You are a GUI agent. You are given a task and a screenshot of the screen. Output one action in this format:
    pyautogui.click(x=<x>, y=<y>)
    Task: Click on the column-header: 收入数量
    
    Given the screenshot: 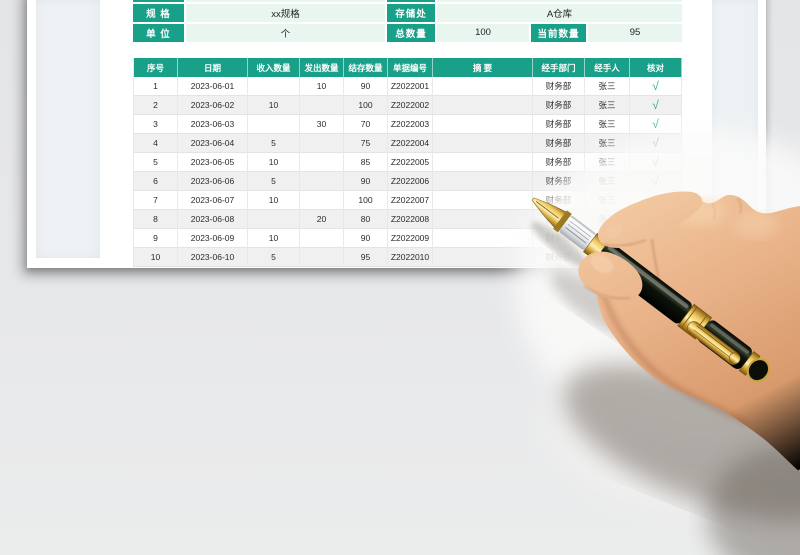 What is the action you would take?
    pyautogui.click(x=274, y=67)
    